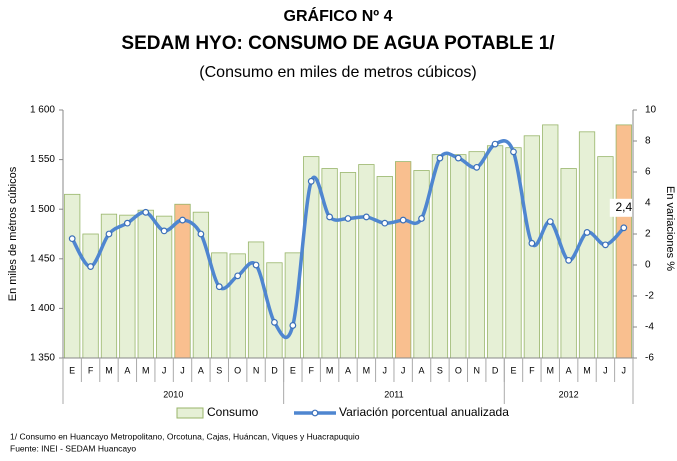 The height and width of the screenshot is (461, 677). What do you see at coordinates (73, 448) in the screenshot?
I see `footnote: Fuente: INEI - SEDAM Huancayo` at bounding box center [73, 448].